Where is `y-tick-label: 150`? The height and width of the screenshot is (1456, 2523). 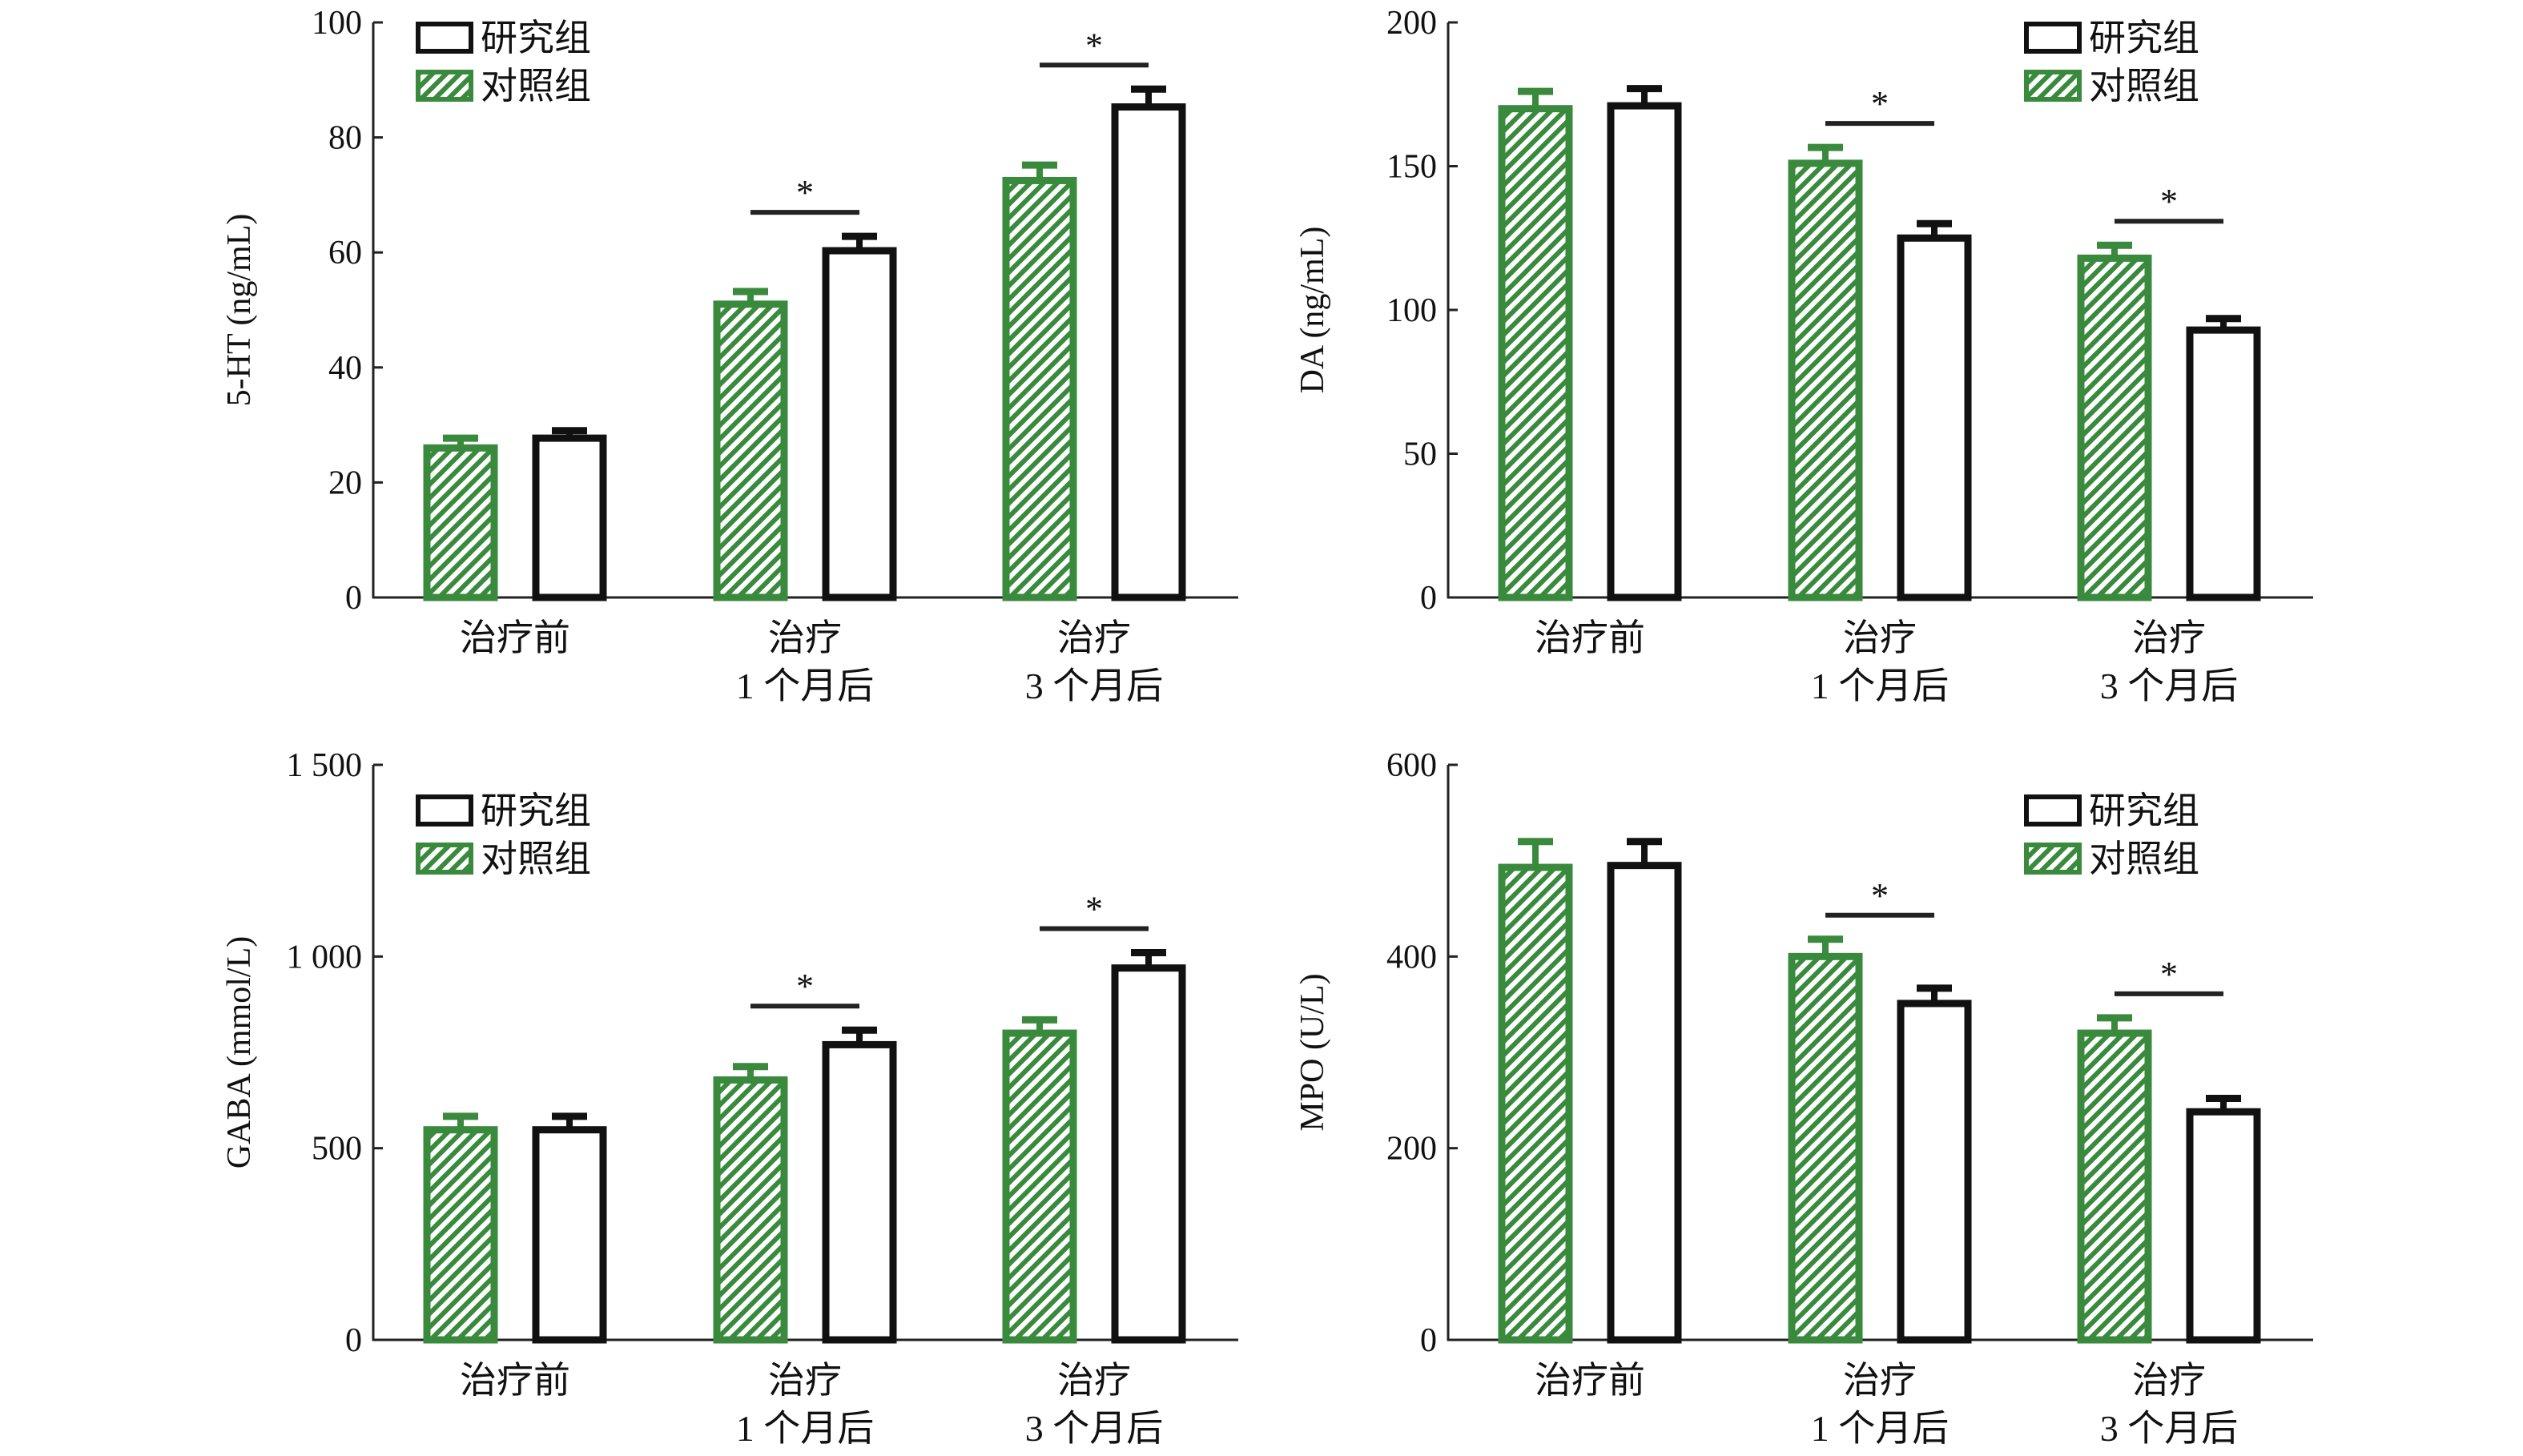 y-tick-label: 150 is located at coordinates (1412, 167).